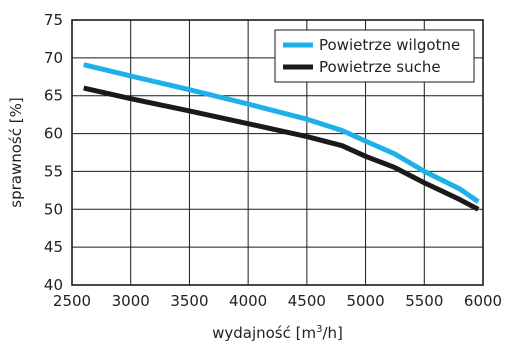 The width and height of the screenshot is (509, 349). I want to click on y-tick-label: 60, so click(53, 134).